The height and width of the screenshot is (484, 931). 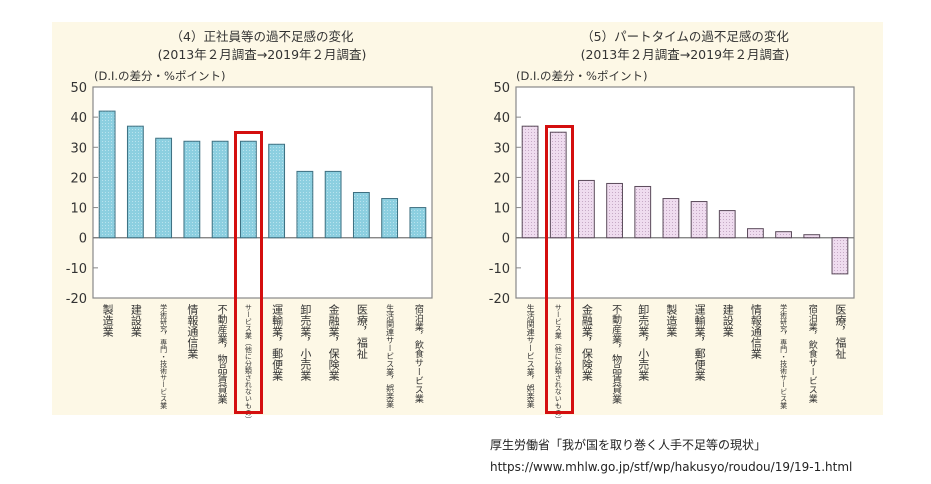 What do you see at coordinates (531, 356) in the screenshot?
I see `x-tick-label-right: 生活関連サービス業，娯楽業` at bounding box center [531, 356].